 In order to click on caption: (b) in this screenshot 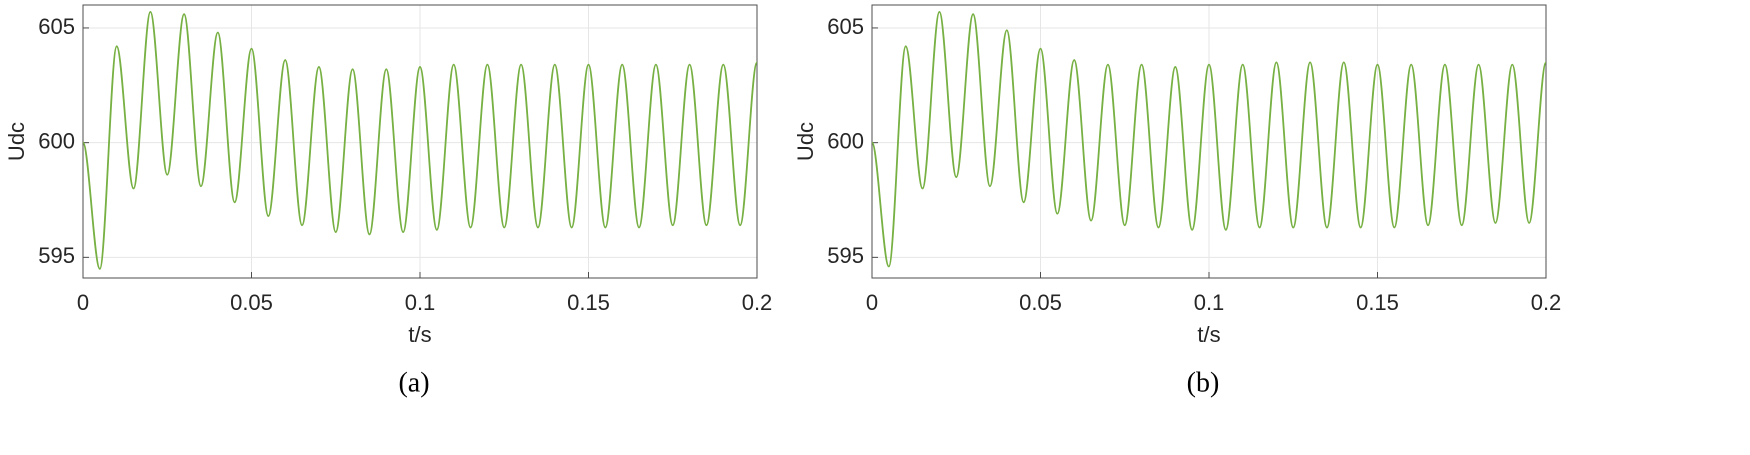, I will do `click(1203, 382)`.